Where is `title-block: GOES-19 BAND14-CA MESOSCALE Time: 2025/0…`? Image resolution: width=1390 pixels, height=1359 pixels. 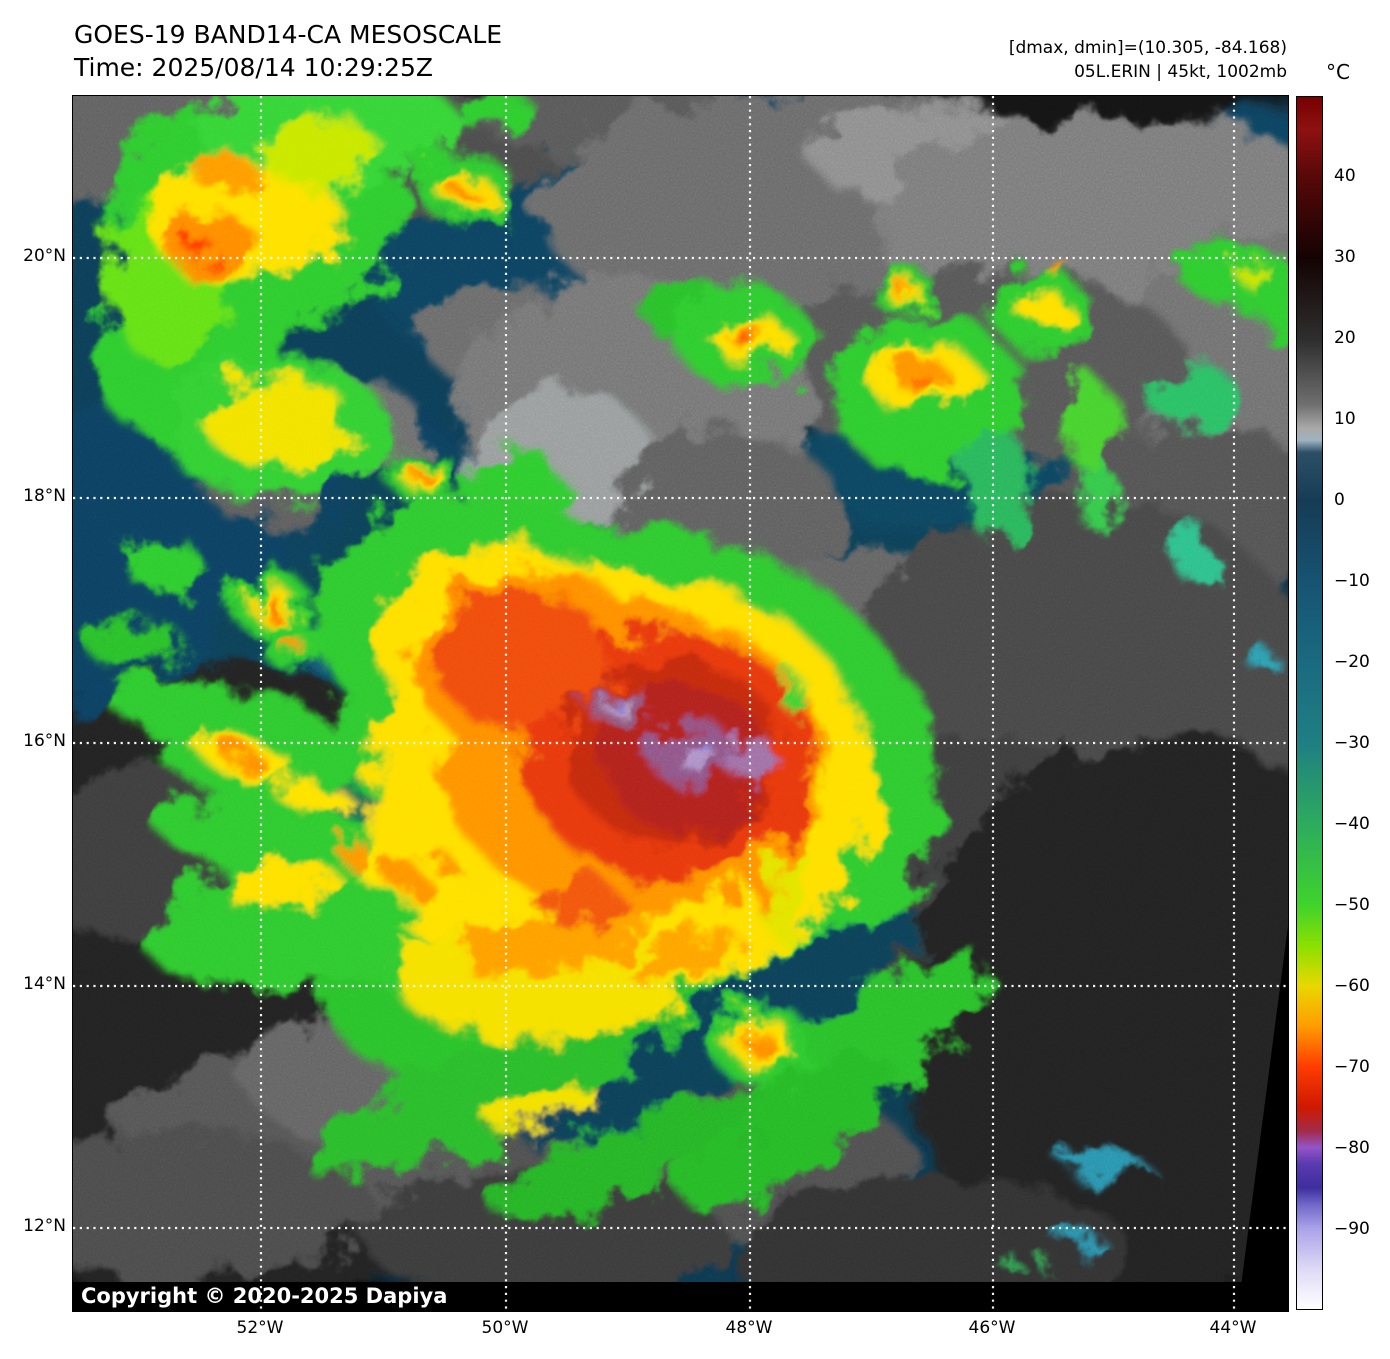 title-block: GOES-19 BAND14-CA MESOSCALE Time: 2025/0… is located at coordinates (288, 51).